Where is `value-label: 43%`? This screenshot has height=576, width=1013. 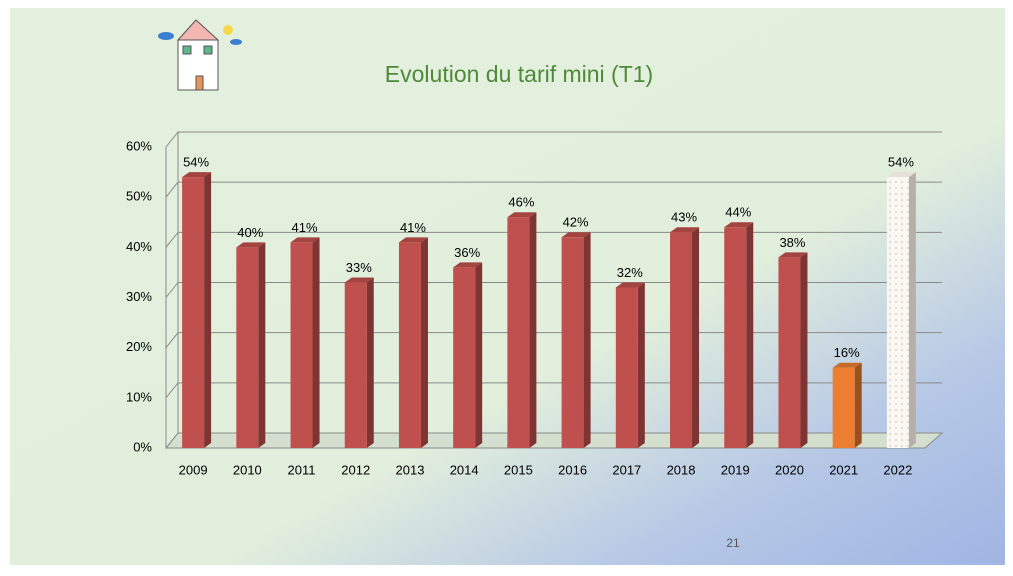
value-label: 43% is located at coordinates (684, 217).